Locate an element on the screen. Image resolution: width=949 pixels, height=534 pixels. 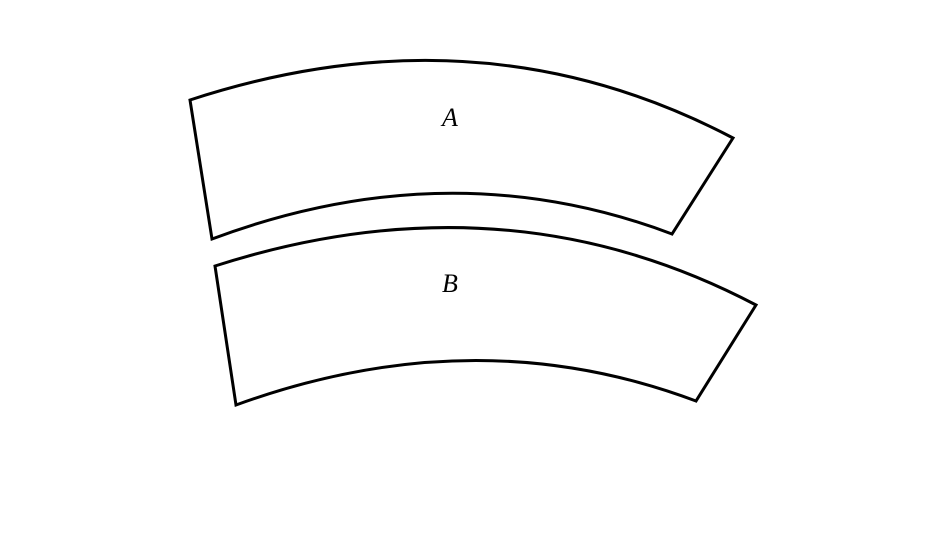
arc-segment-a-label: A is located at coordinates (449, 117).